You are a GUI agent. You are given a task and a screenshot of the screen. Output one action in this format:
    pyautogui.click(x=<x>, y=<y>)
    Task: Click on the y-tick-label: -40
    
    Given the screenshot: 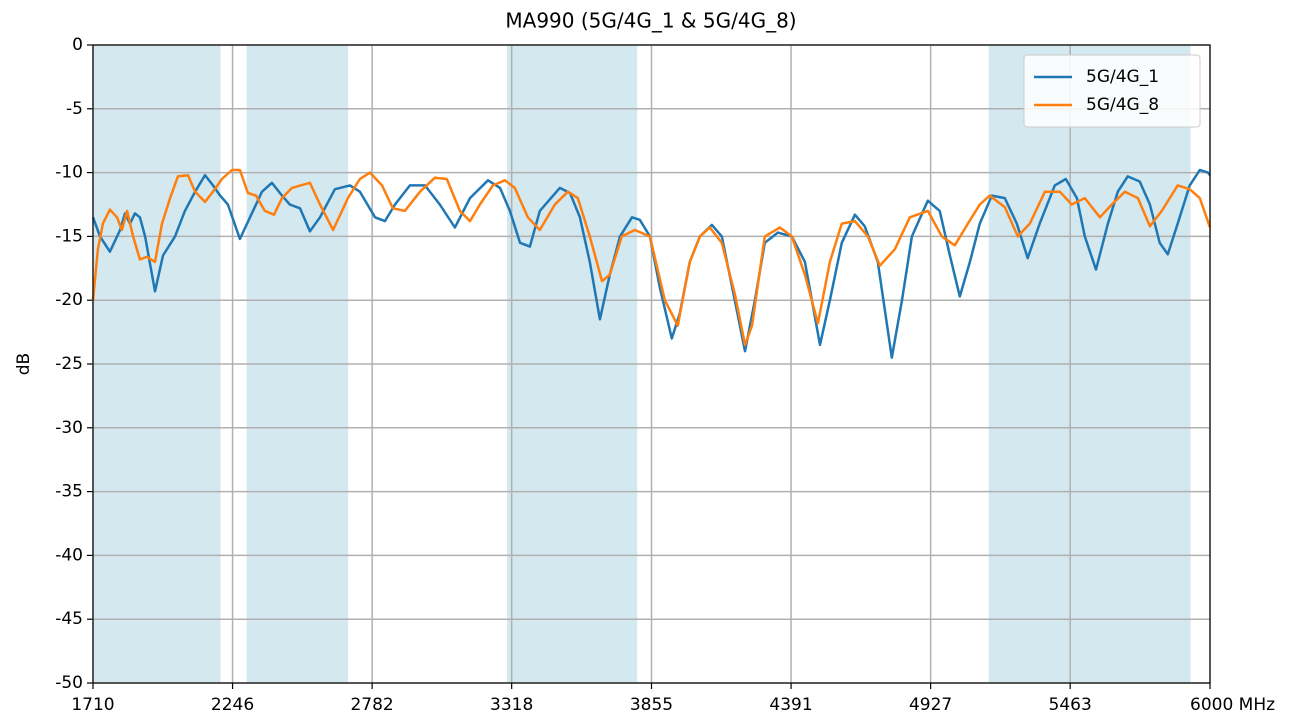 What is the action you would take?
    pyautogui.click(x=69, y=555)
    